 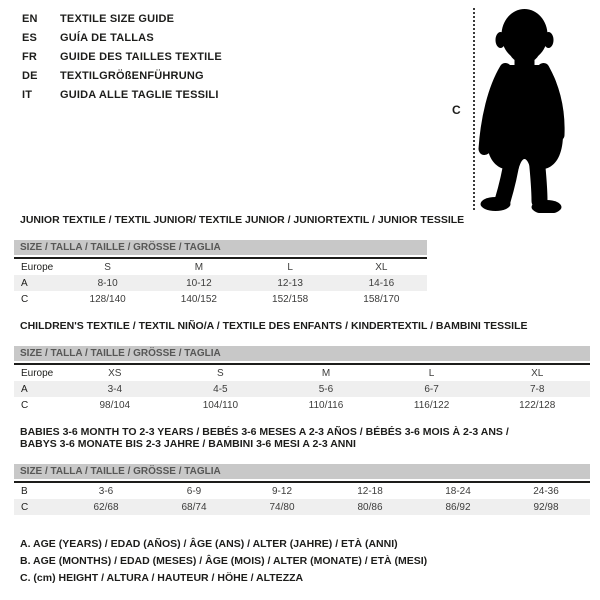 What do you see at coordinates (370, 507) in the screenshot?
I see `cell: 80/86` at bounding box center [370, 507].